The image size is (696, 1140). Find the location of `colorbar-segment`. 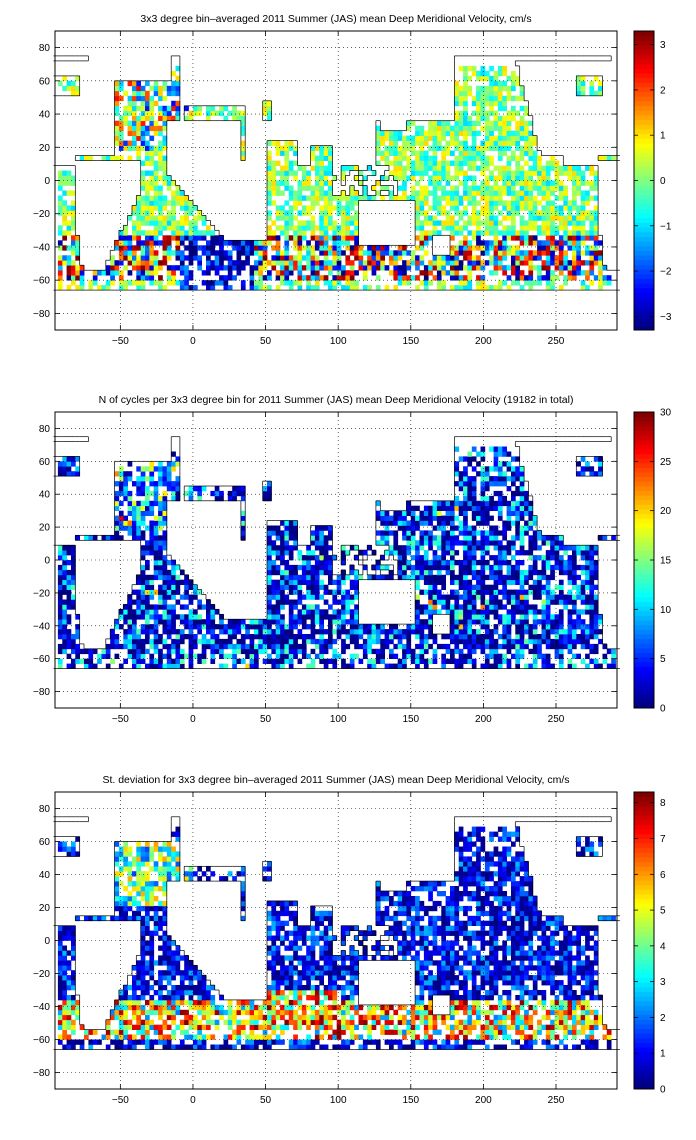

colorbar-segment is located at coordinates (644, 113).